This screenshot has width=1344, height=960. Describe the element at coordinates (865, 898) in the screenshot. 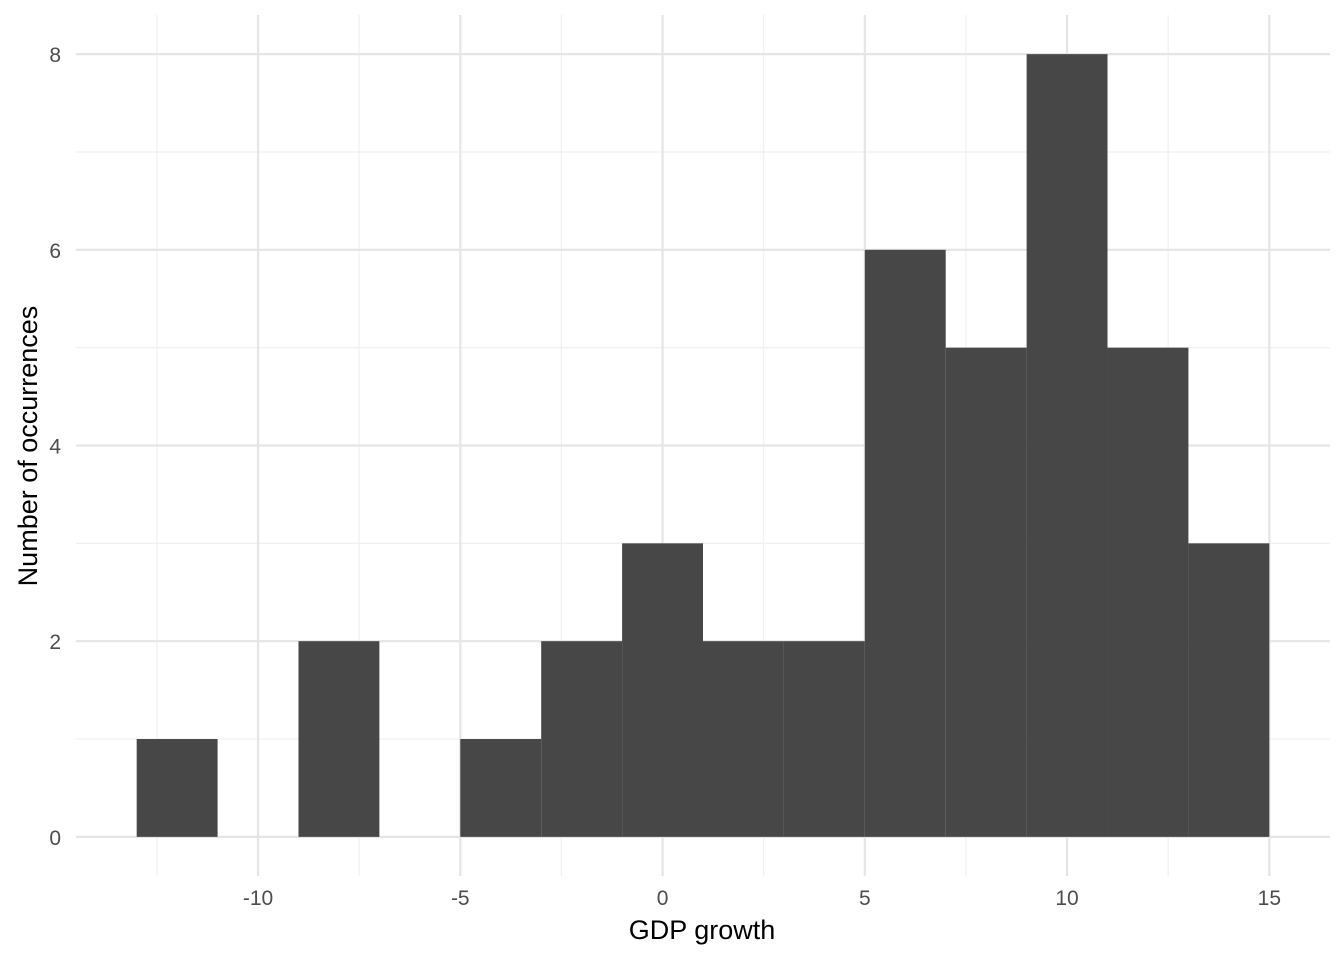

I see `x-tick-label: 5` at that location.